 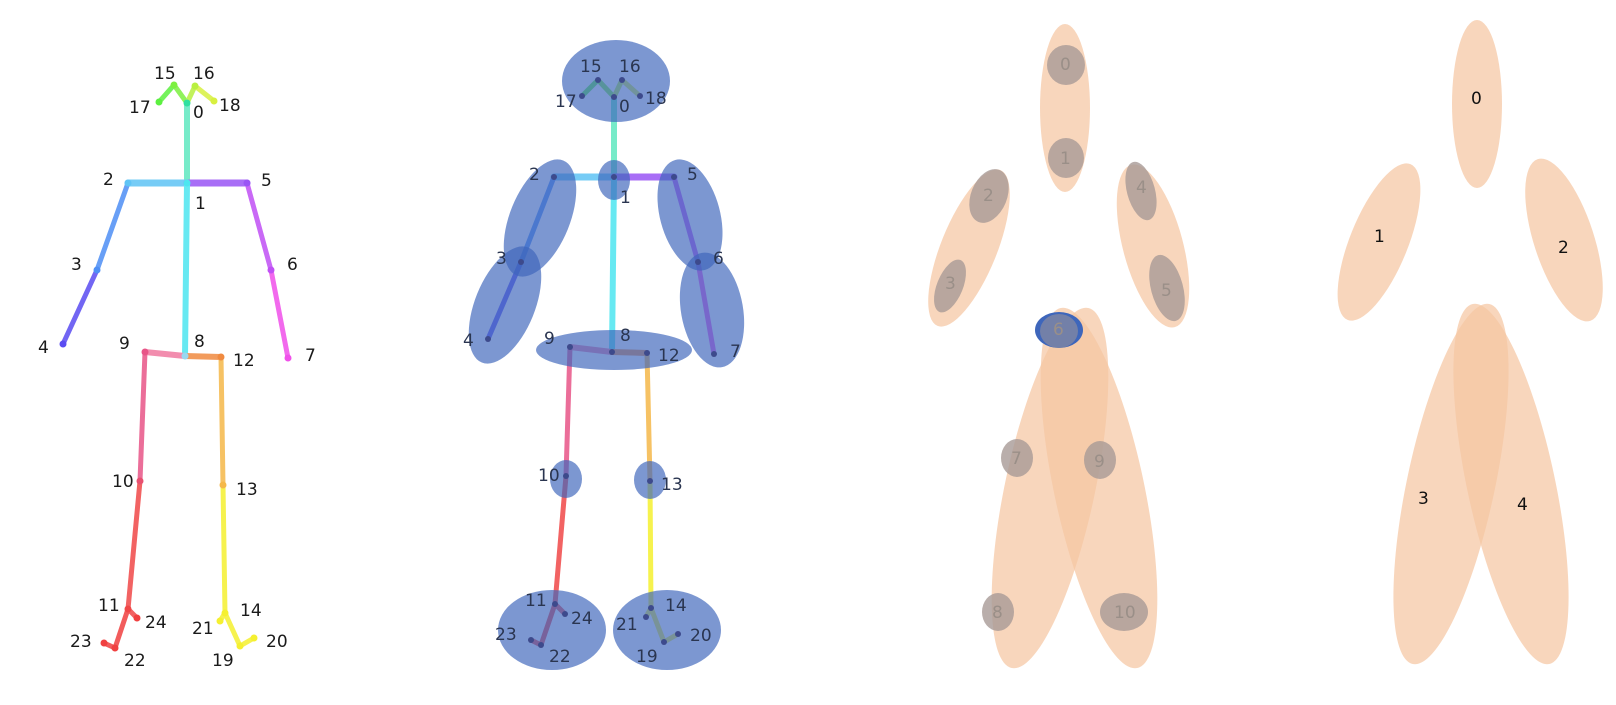 I want to click on p3-label-6: 6, so click(x=1058, y=330).